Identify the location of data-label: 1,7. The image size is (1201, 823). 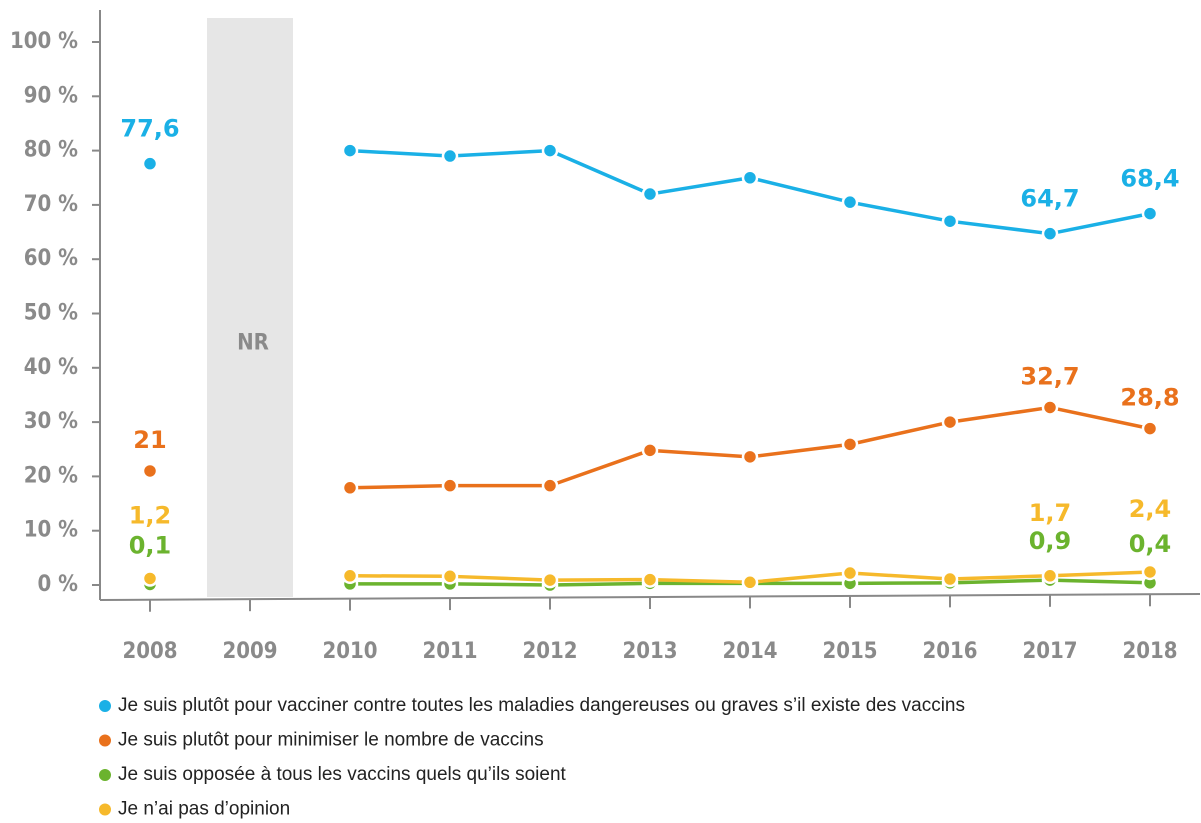
(1050, 513).